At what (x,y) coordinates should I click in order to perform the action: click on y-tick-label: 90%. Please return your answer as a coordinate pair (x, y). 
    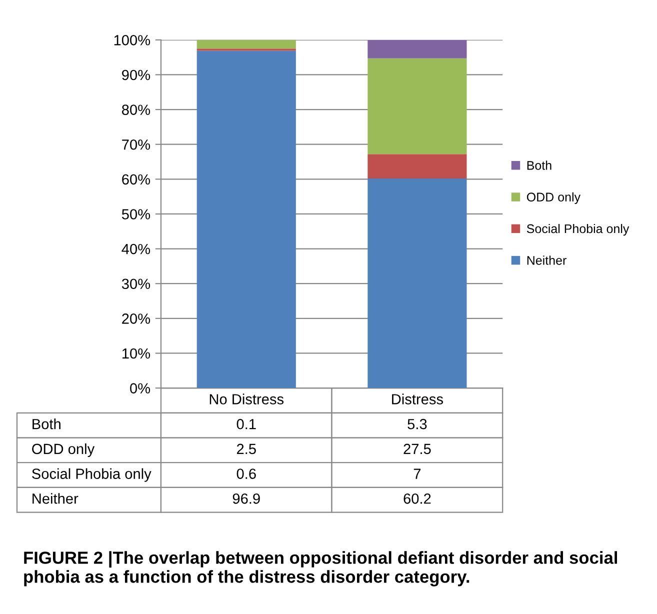
    Looking at the image, I should click on (136, 75).